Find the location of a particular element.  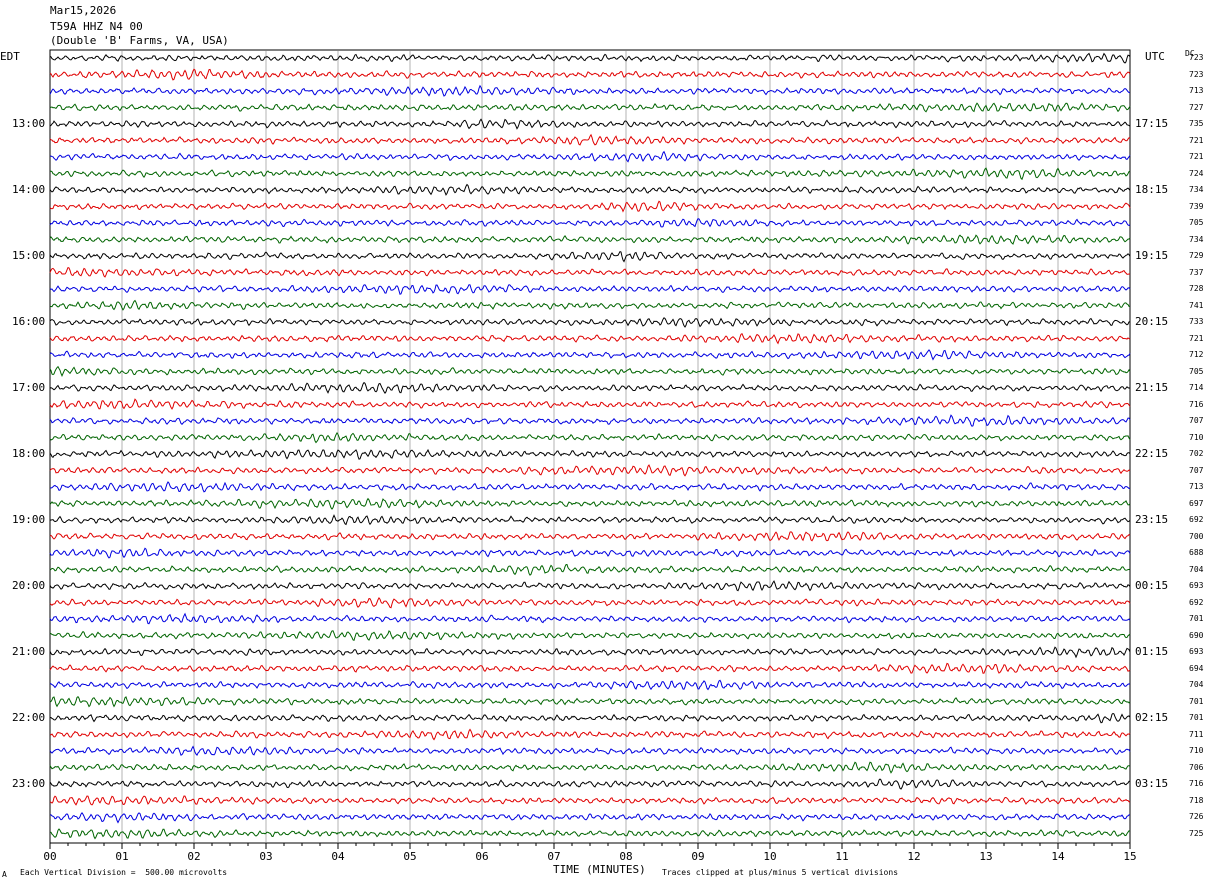

x-tick-label: 14 is located at coordinates (1058, 856).